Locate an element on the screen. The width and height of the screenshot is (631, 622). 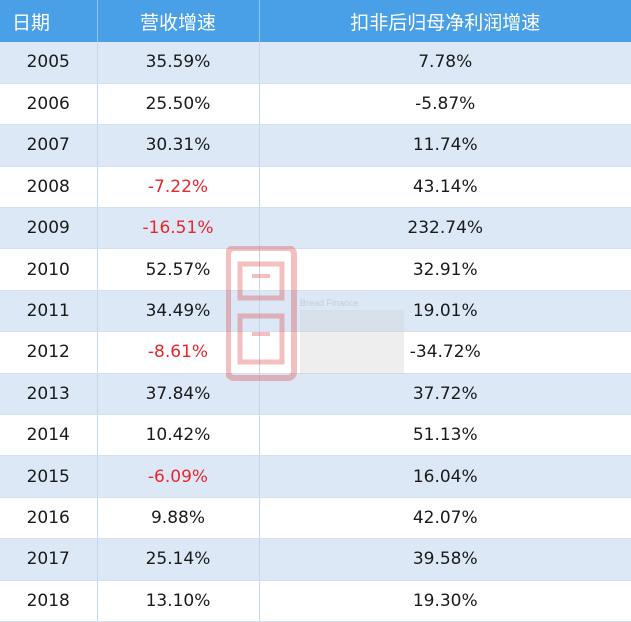
table-row: 2006 25.50% -5.87% is located at coordinates (315, 104).